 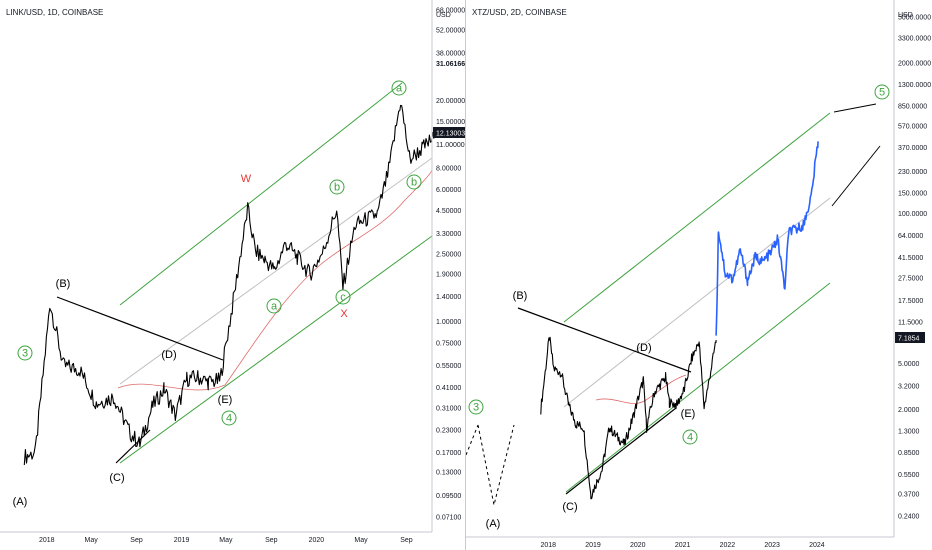 I want to click on left-wave-3-circle, so click(x=25, y=353).